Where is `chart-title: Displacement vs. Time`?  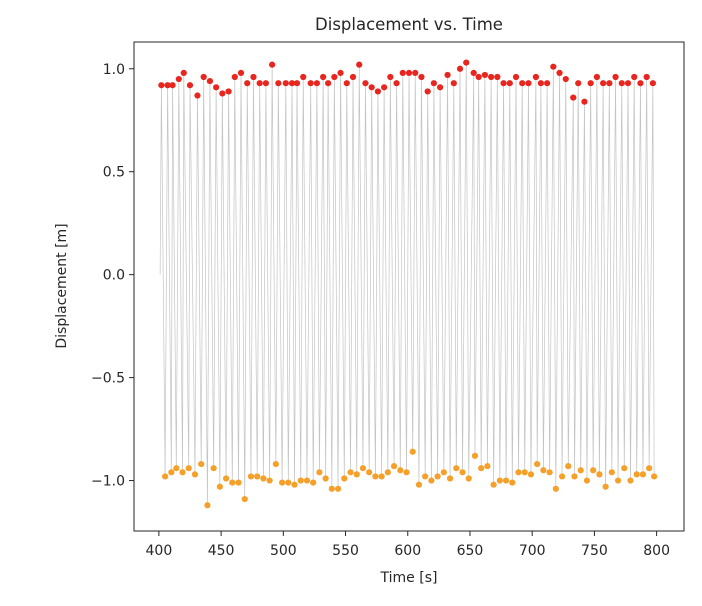
chart-title: Displacement vs. Time is located at coordinates (409, 24).